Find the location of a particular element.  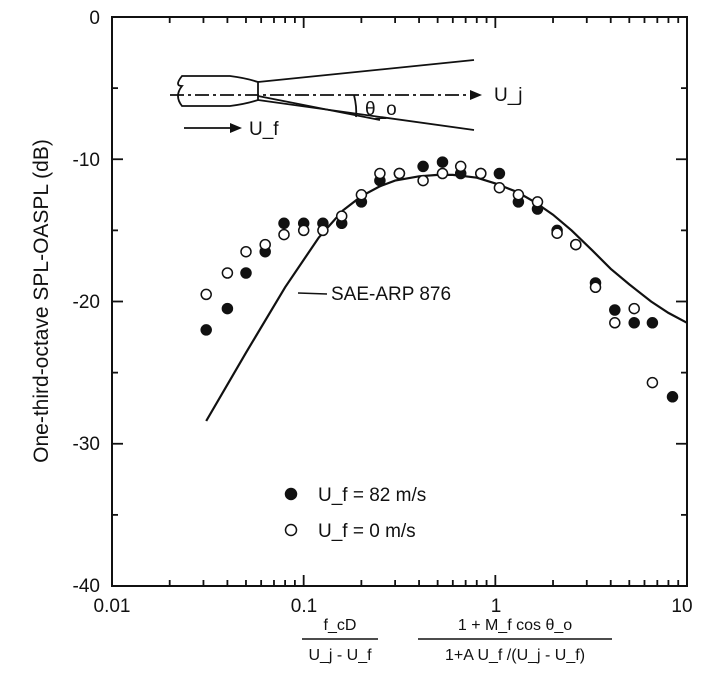

x-tick-label: 10 is located at coordinates (681, 606).